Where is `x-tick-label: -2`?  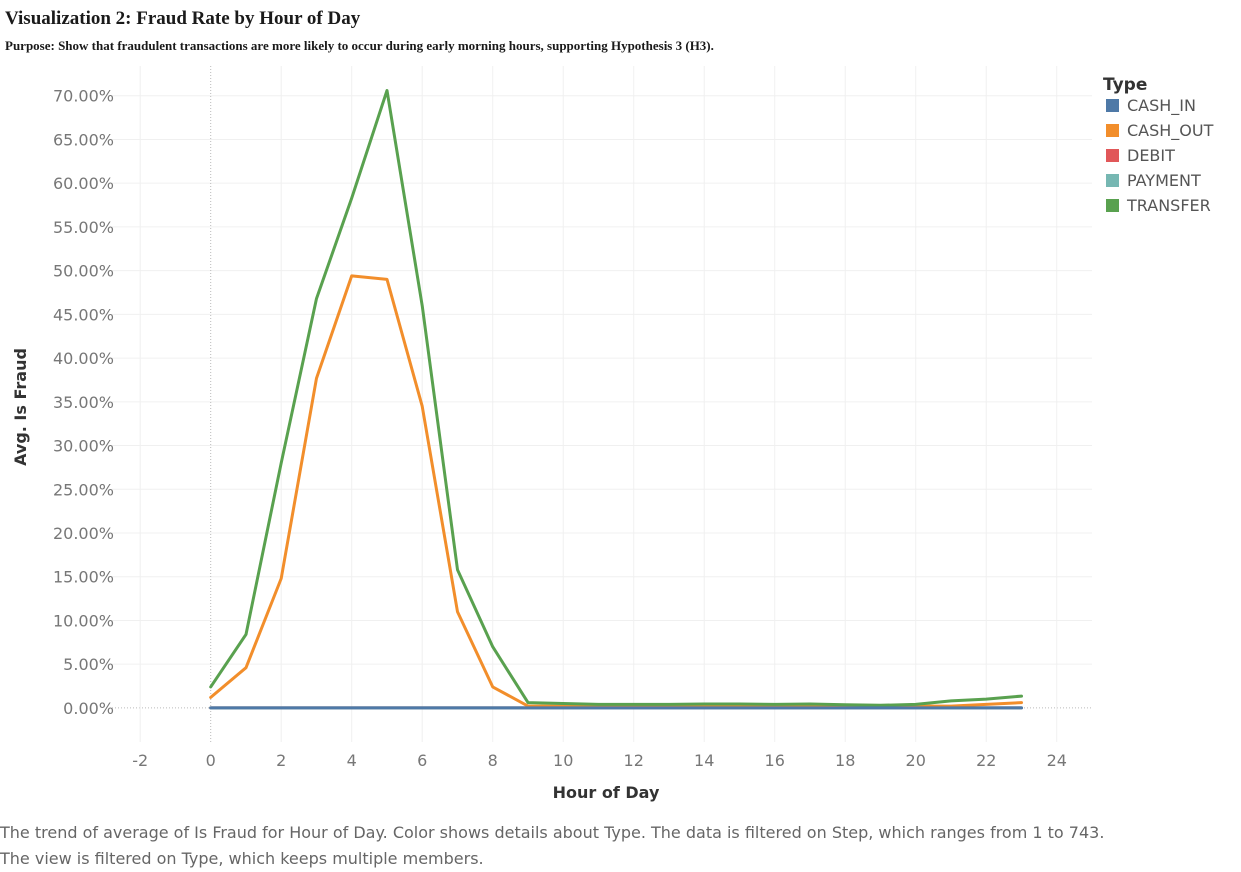
x-tick-label: -2 is located at coordinates (140, 760).